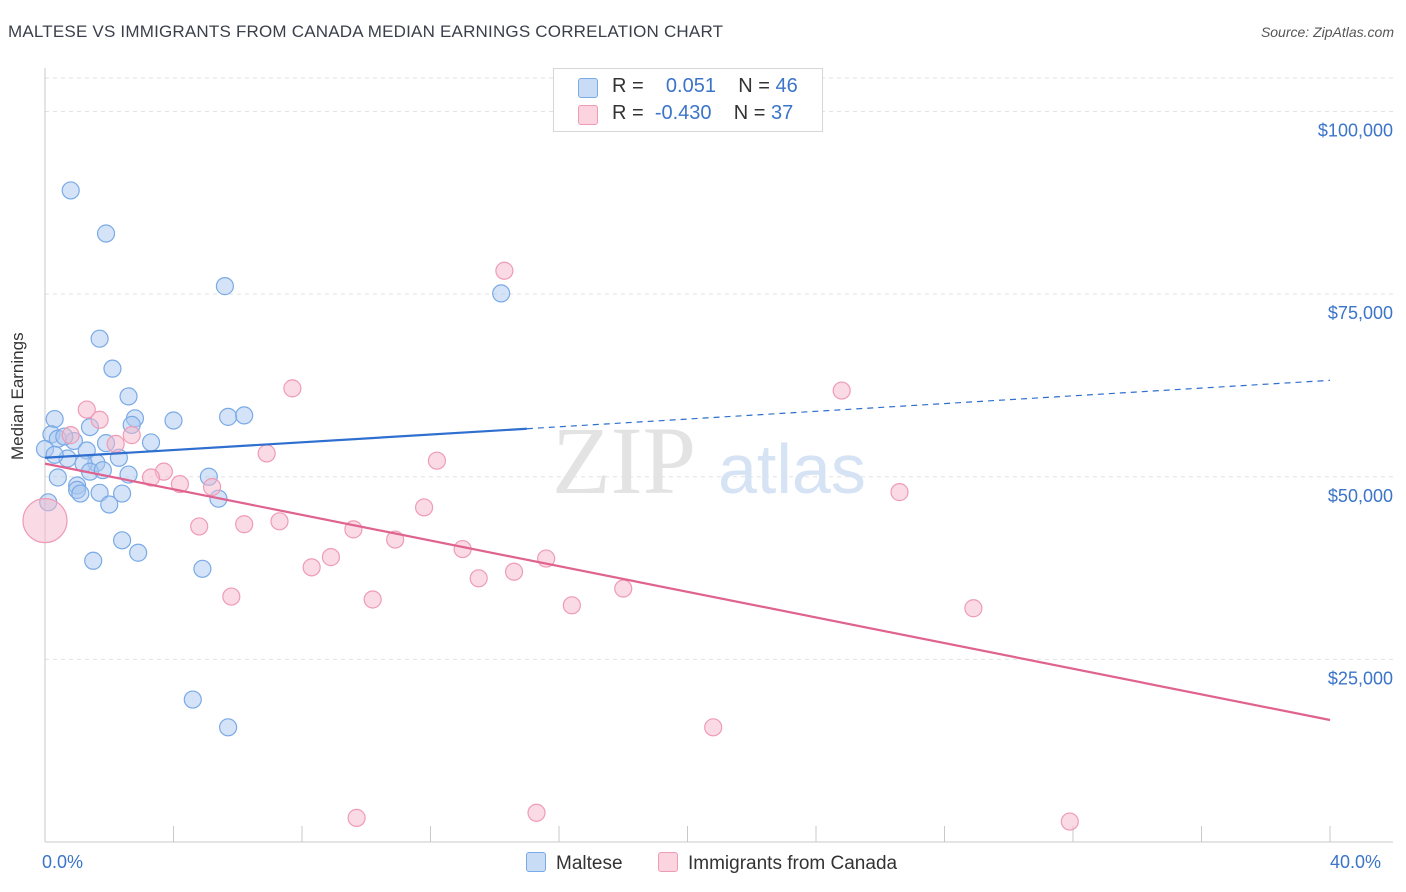  What do you see at coordinates (1360, 678) in the screenshot?
I see `y-tick-label: $25,000` at bounding box center [1360, 678].